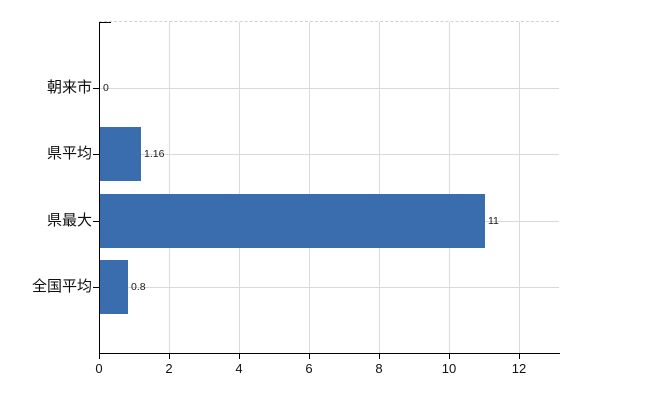 The width and height of the screenshot is (650, 400). I want to click on value-label: 0.8, so click(138, 287).